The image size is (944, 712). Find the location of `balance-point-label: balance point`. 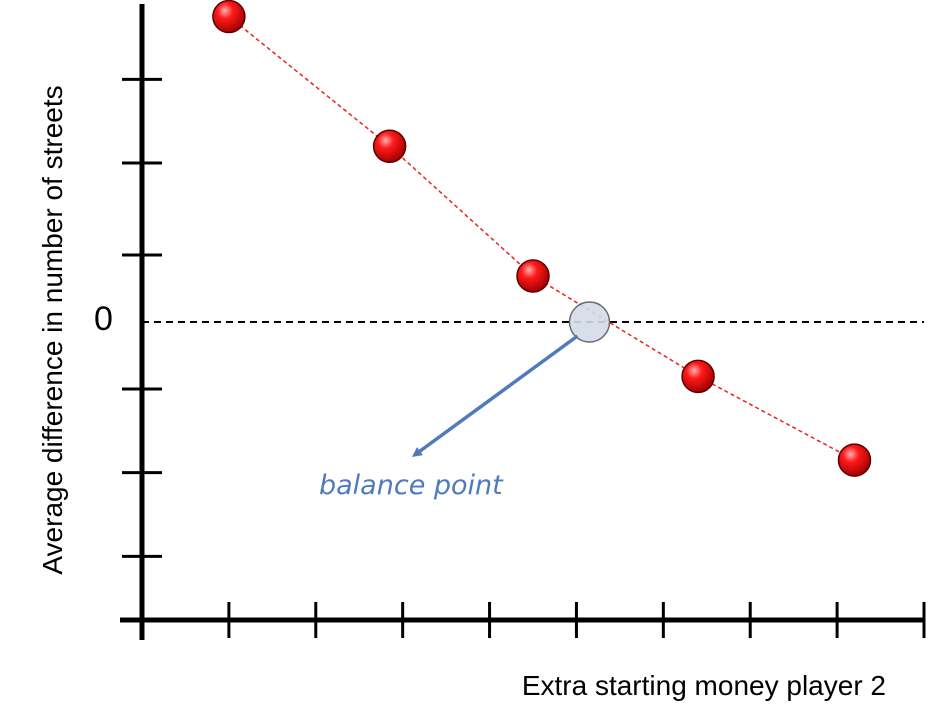

balance-point-label: balance point is located at coordinates (411, 485).